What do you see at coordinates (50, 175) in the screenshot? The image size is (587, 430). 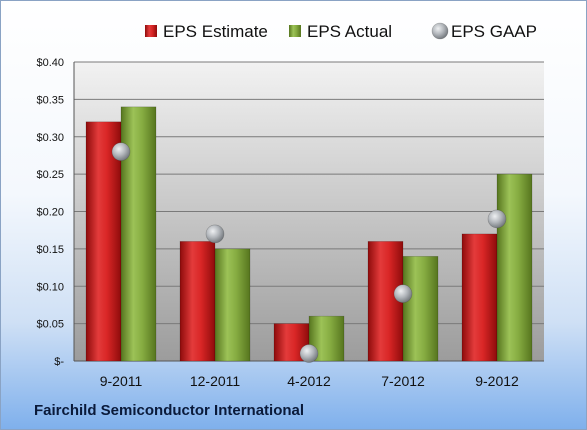 I see `y-tick-label: $0.25` at bounding box center [50, 175].